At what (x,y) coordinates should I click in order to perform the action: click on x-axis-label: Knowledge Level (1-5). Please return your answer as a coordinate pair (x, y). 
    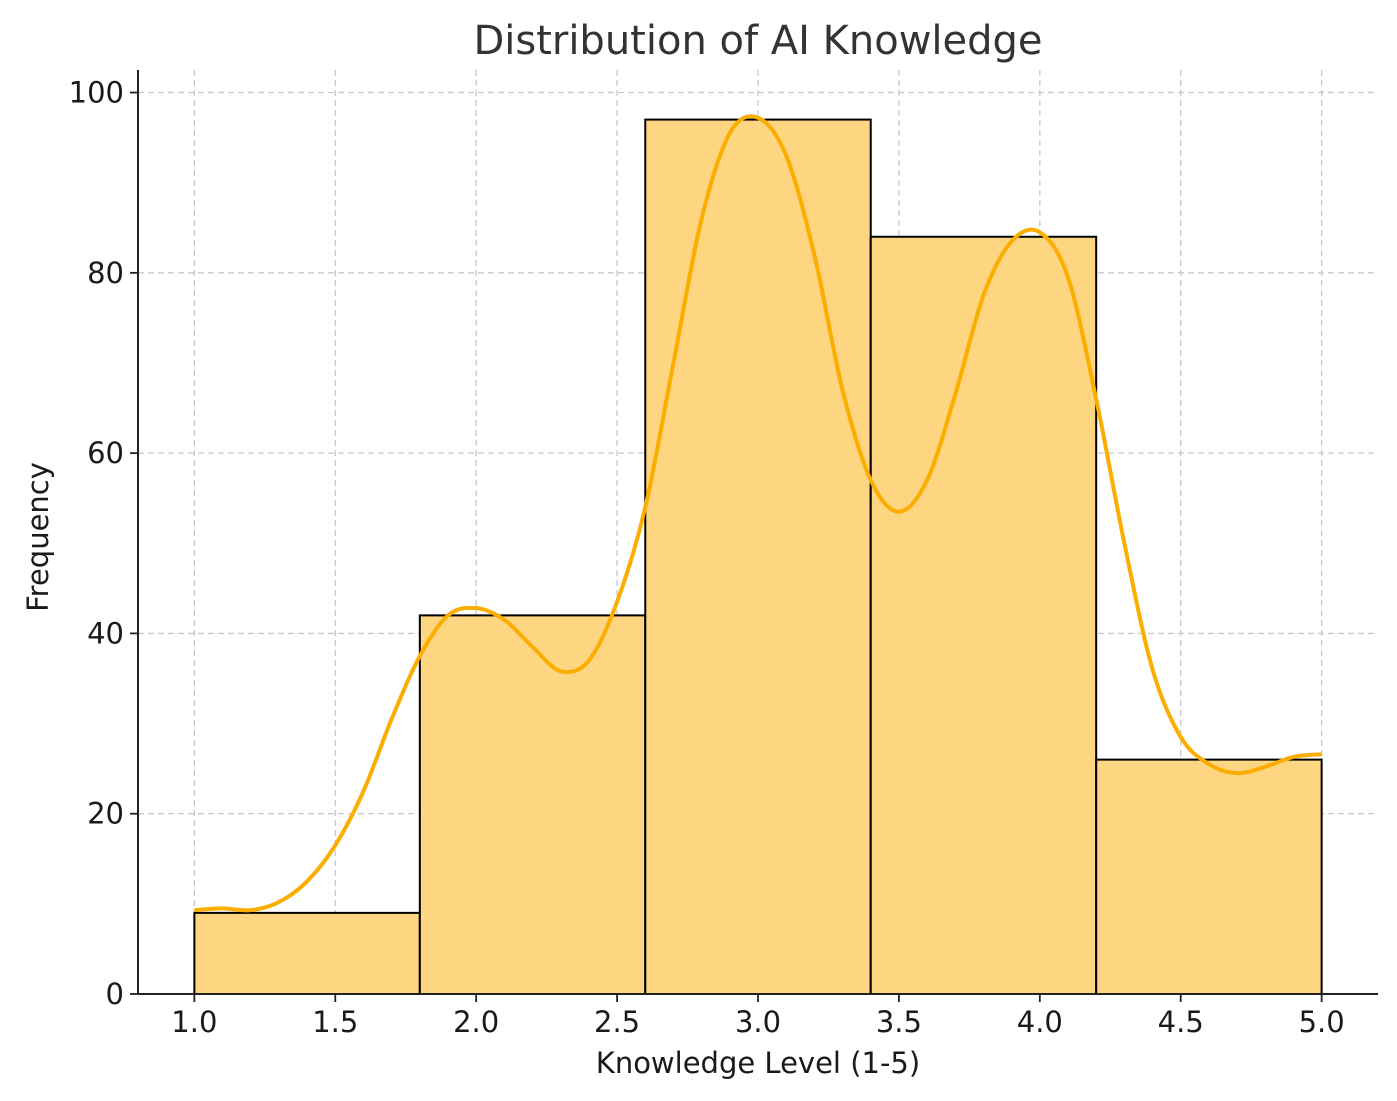
    Looking at the image, I should click on (758, 1063).